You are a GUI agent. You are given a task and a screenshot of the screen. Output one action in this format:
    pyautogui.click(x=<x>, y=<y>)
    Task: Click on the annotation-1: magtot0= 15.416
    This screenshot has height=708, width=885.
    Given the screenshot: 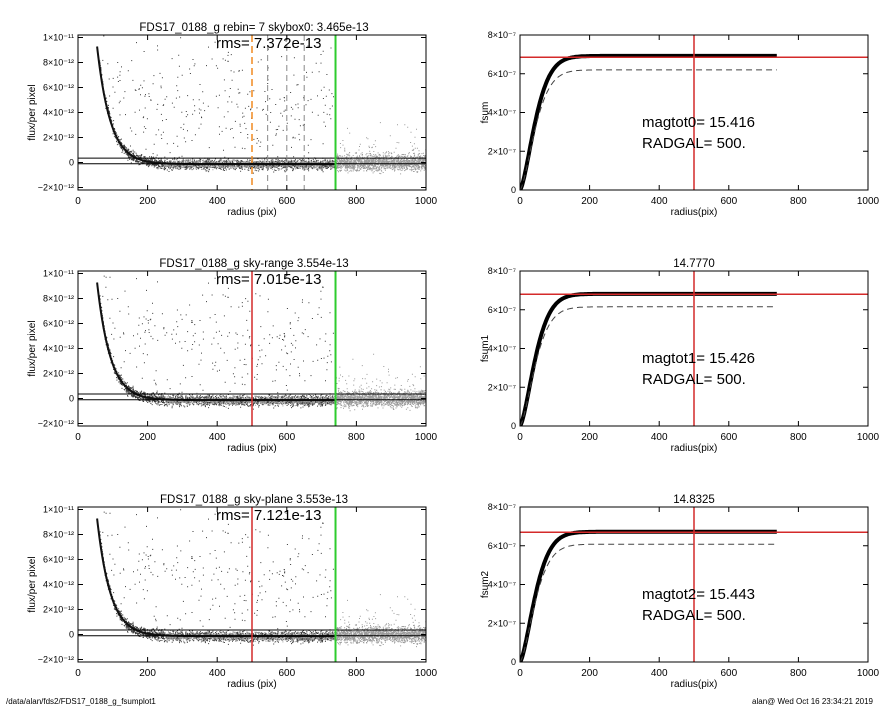 What is the action you would take?
    pyautogui.click(x=698, y=122)
    